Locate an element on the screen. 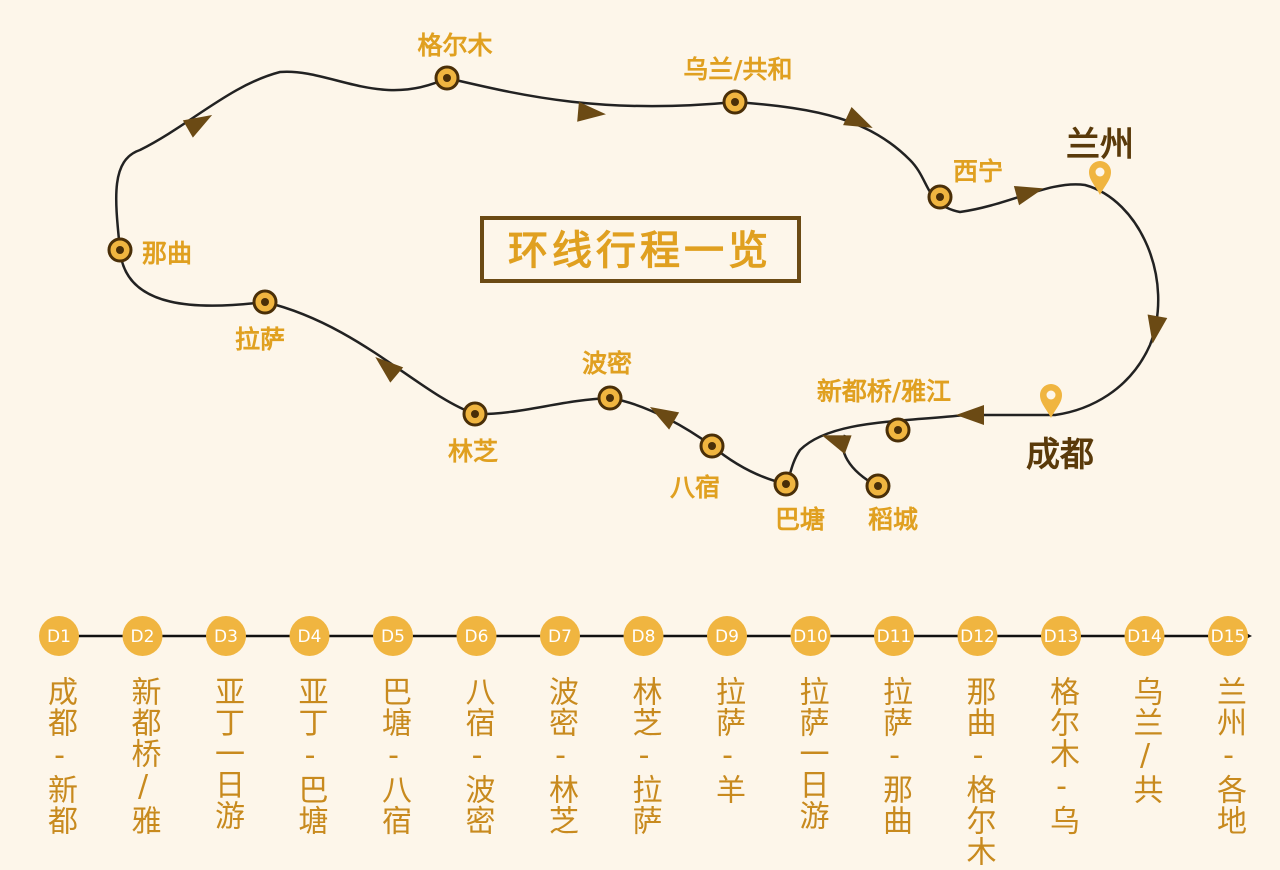  day-badge: D6 is located at coordinates (476, 636).